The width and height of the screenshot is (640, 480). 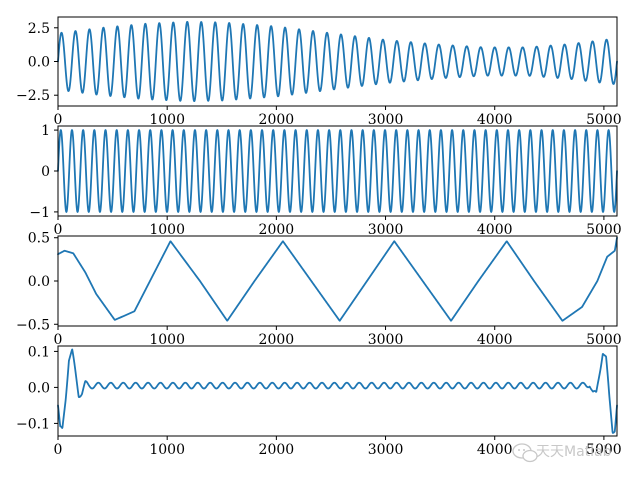 What do you see at coordinates (39, 213) in the screenshot?
I see `y-tick-label: −1` at bounding box center [39, 213].